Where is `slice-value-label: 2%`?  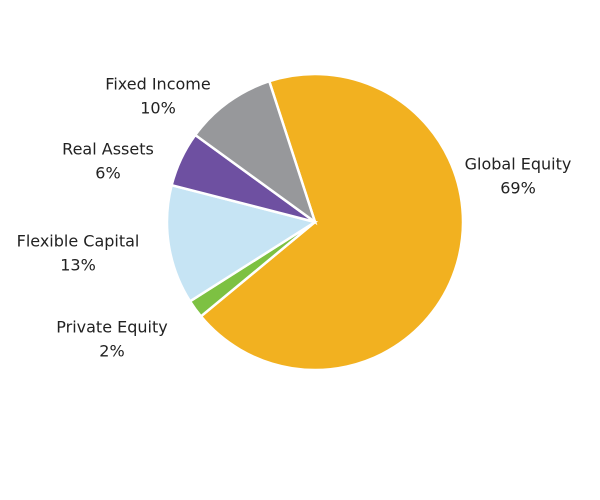
slice-value-label: 2% is located at coordinates (111, 351).